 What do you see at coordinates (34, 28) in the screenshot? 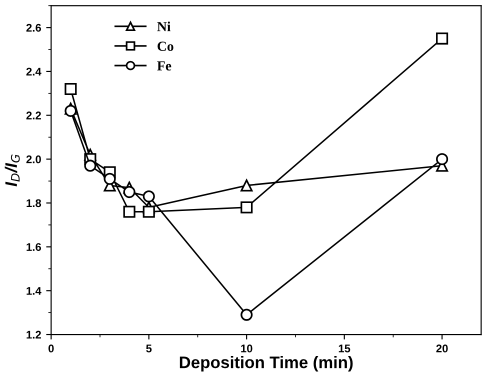
I see `y-tick-label: 2.6` at bounding box center [34, 28].